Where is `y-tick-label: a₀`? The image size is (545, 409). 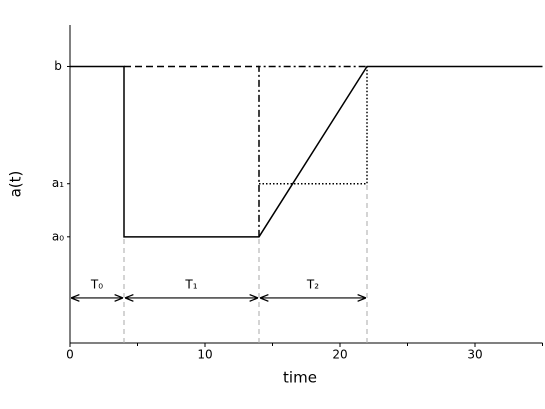 y-tick-label: a₀ is located at coordinates (58, 236).